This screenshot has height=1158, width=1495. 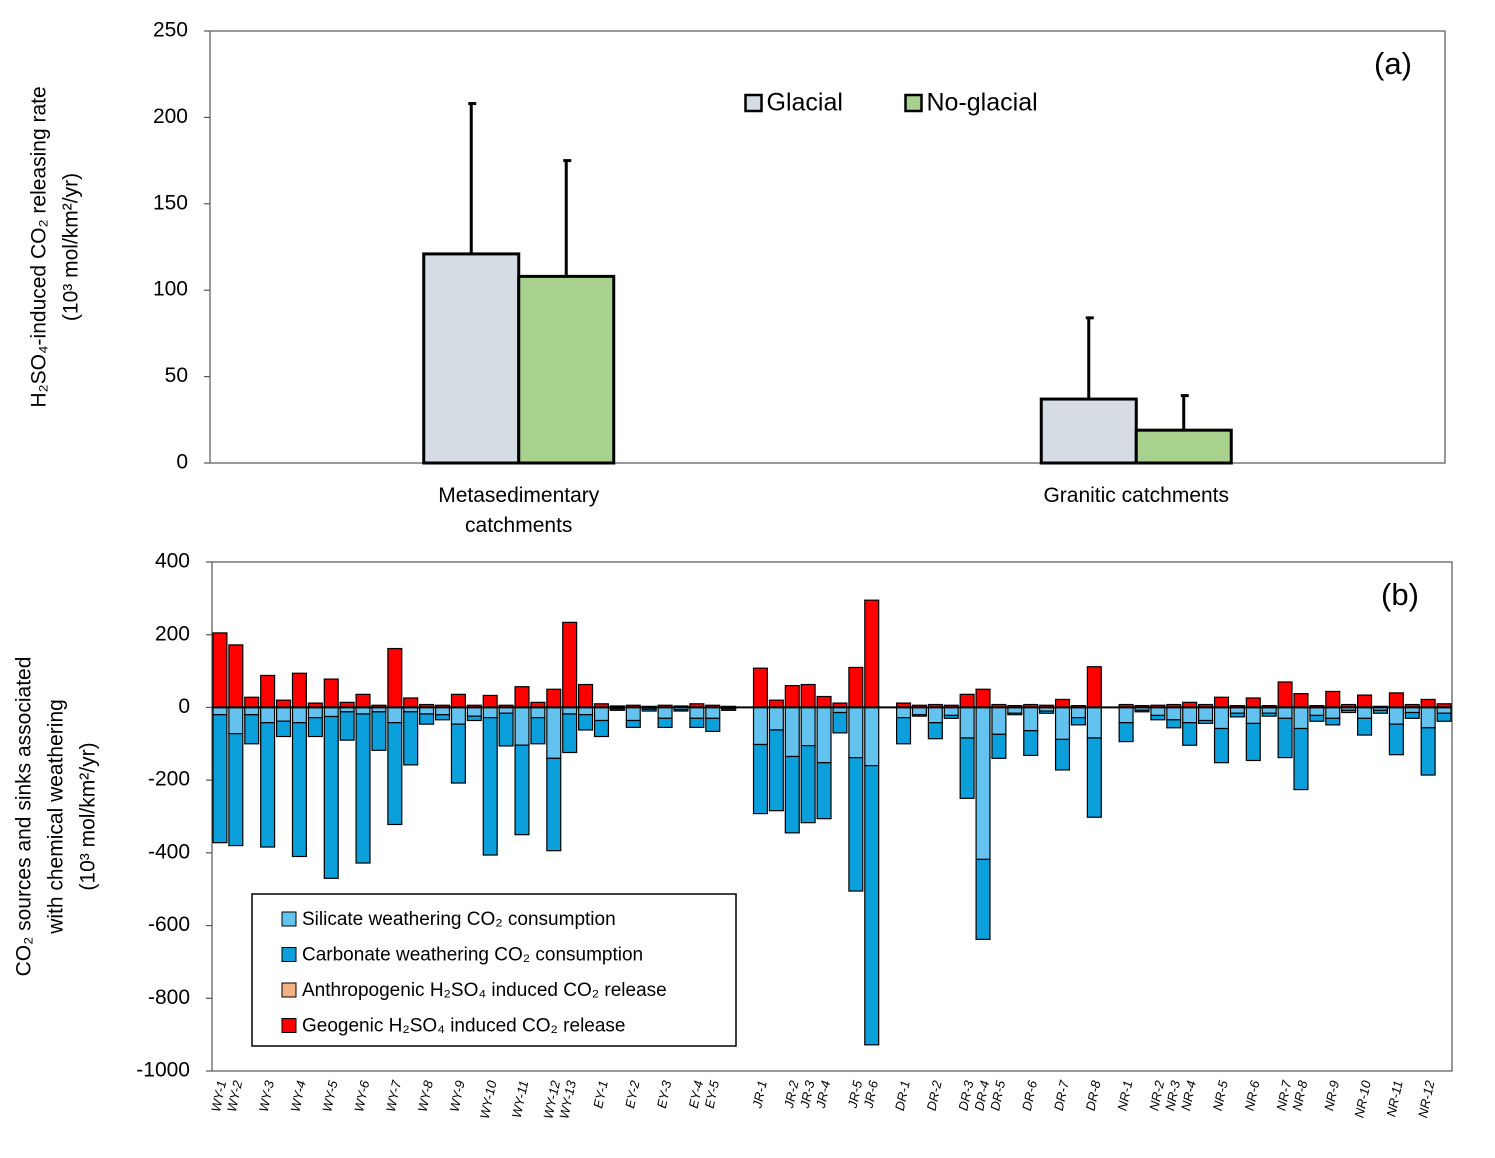 I want to click on x-tick-label: EY-4, so click(x=696, y=1094).